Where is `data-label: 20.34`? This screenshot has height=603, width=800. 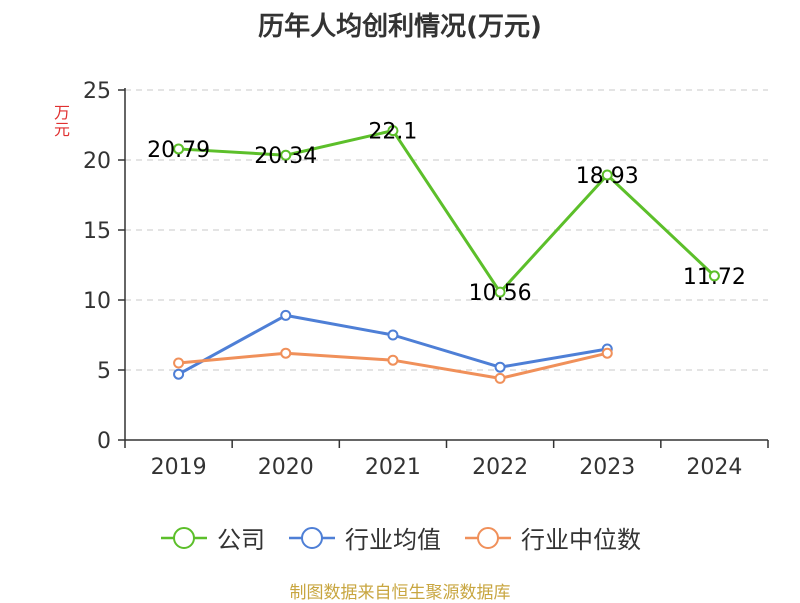
data-label: 20.34 is located at coordinates (285, 156).